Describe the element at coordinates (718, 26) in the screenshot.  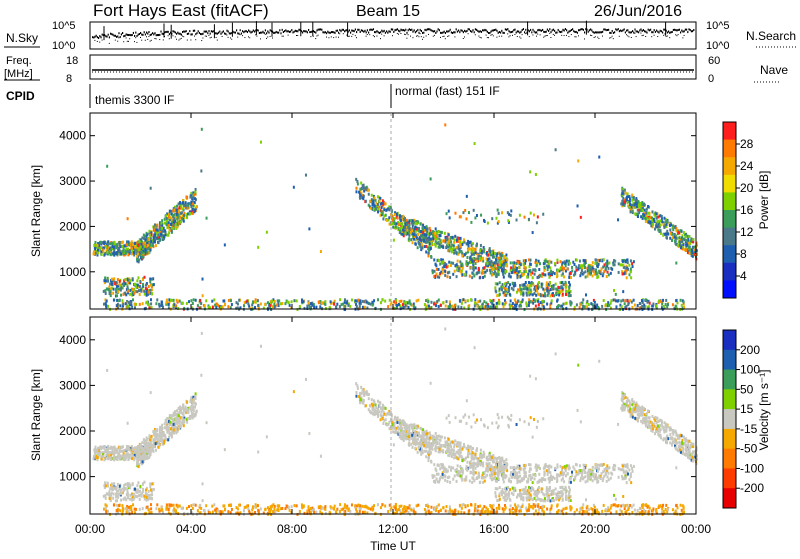
I see `nsearch-tick-high: 10^5` at that location.